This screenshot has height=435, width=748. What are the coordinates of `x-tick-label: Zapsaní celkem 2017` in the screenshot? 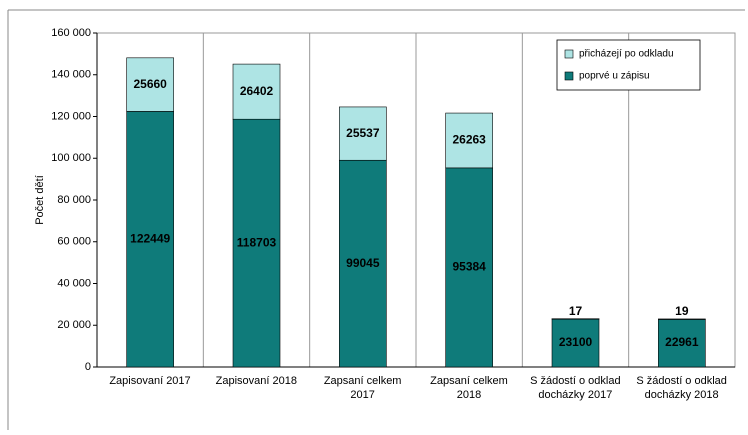 It's located at (362, 388).